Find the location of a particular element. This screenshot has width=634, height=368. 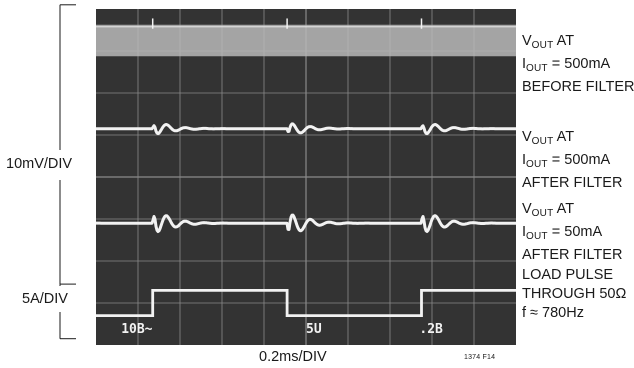

trace-after-filter-500ma is located at coordinates (306, 129).